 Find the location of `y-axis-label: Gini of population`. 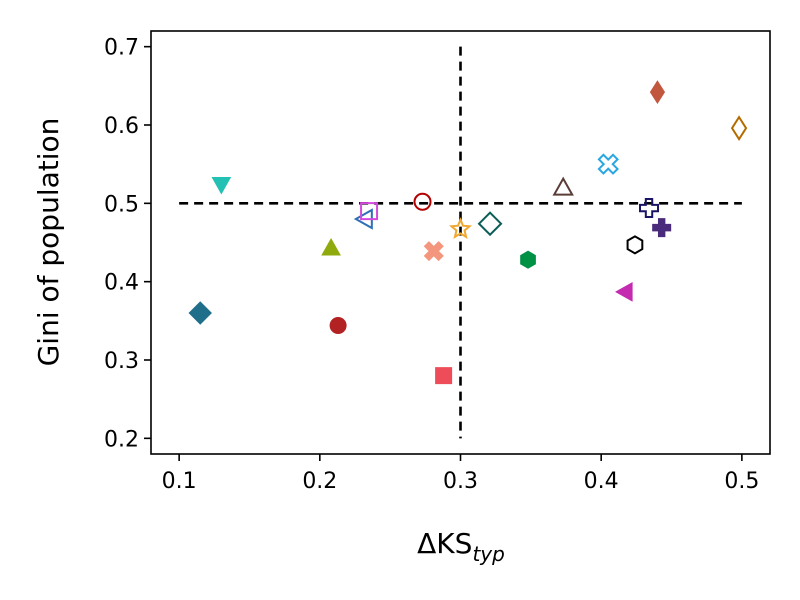

y-axis-label: Gini of population is located at coordinates (48, 242).